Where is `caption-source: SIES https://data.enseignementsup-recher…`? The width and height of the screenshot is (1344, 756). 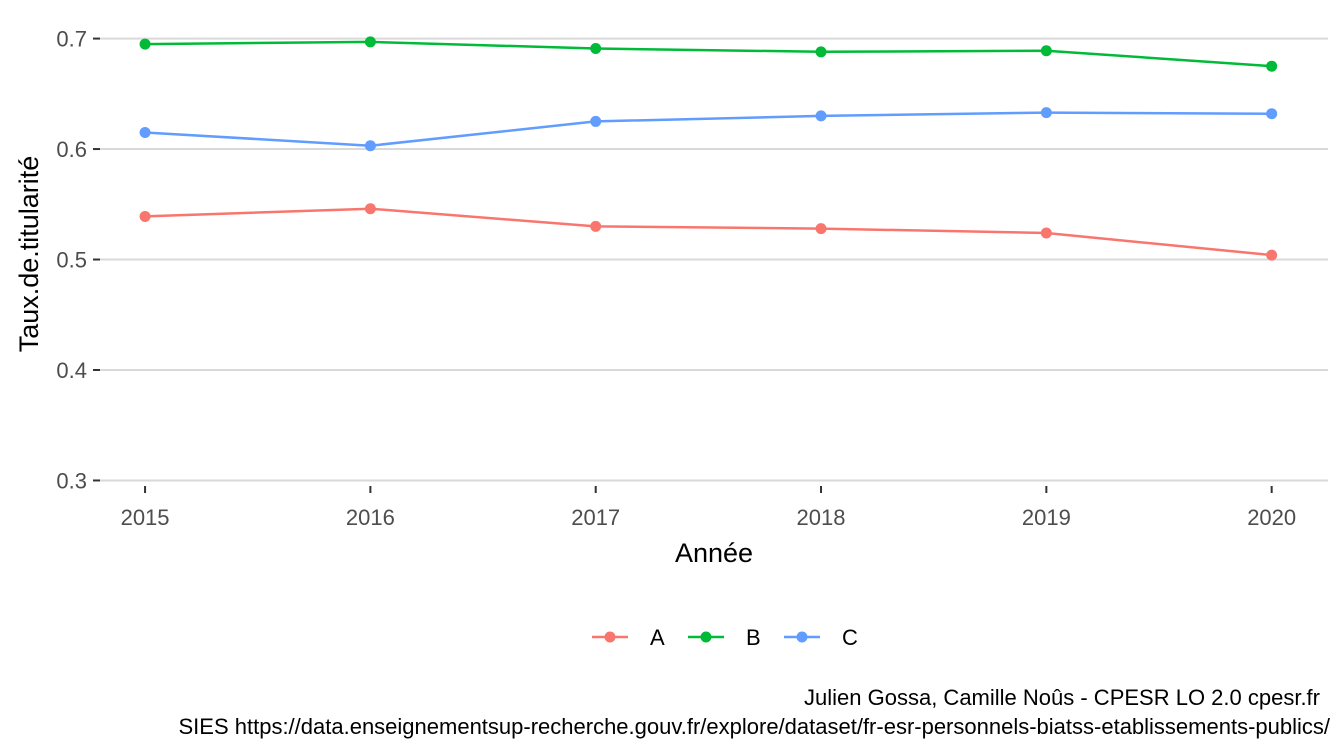
caption-source: SIES https://data.enseignementsup-recher… is located at coordinates (755, 726).